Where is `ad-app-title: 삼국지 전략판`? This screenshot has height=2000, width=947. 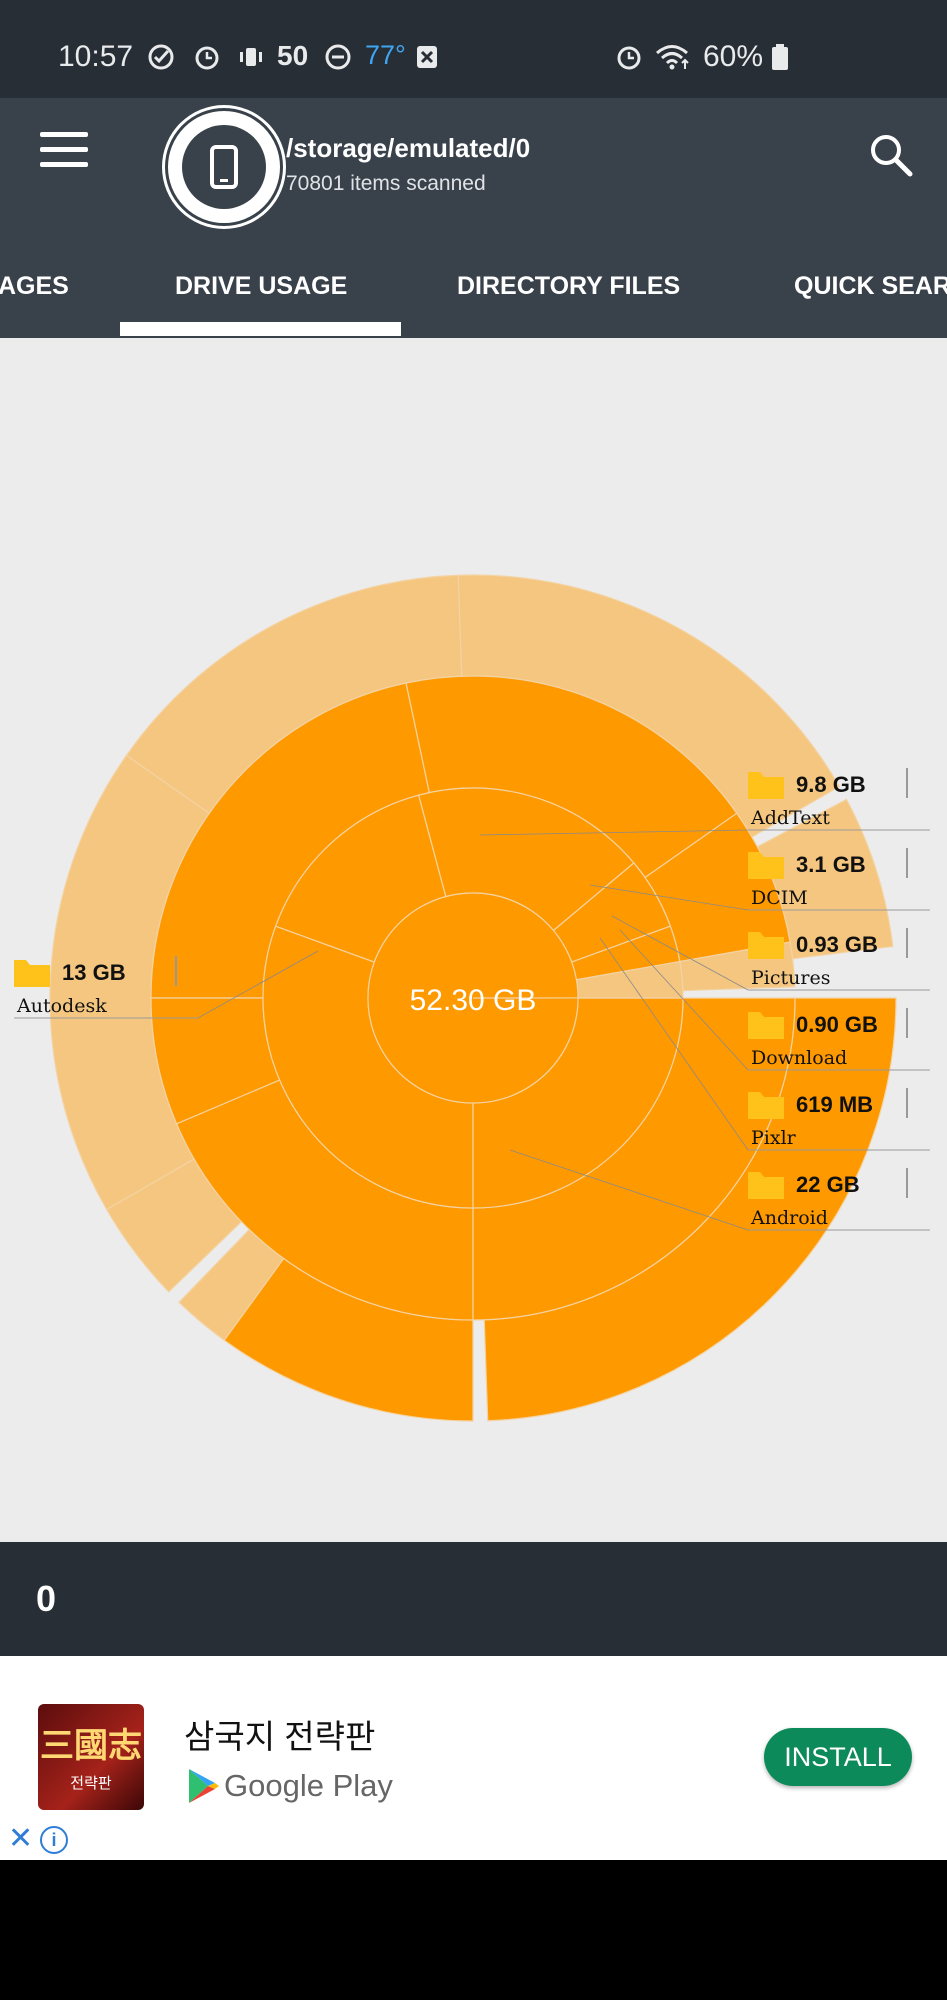 ad-app-title: 삼국지 전략판 is located at coordinates (280, 1736).